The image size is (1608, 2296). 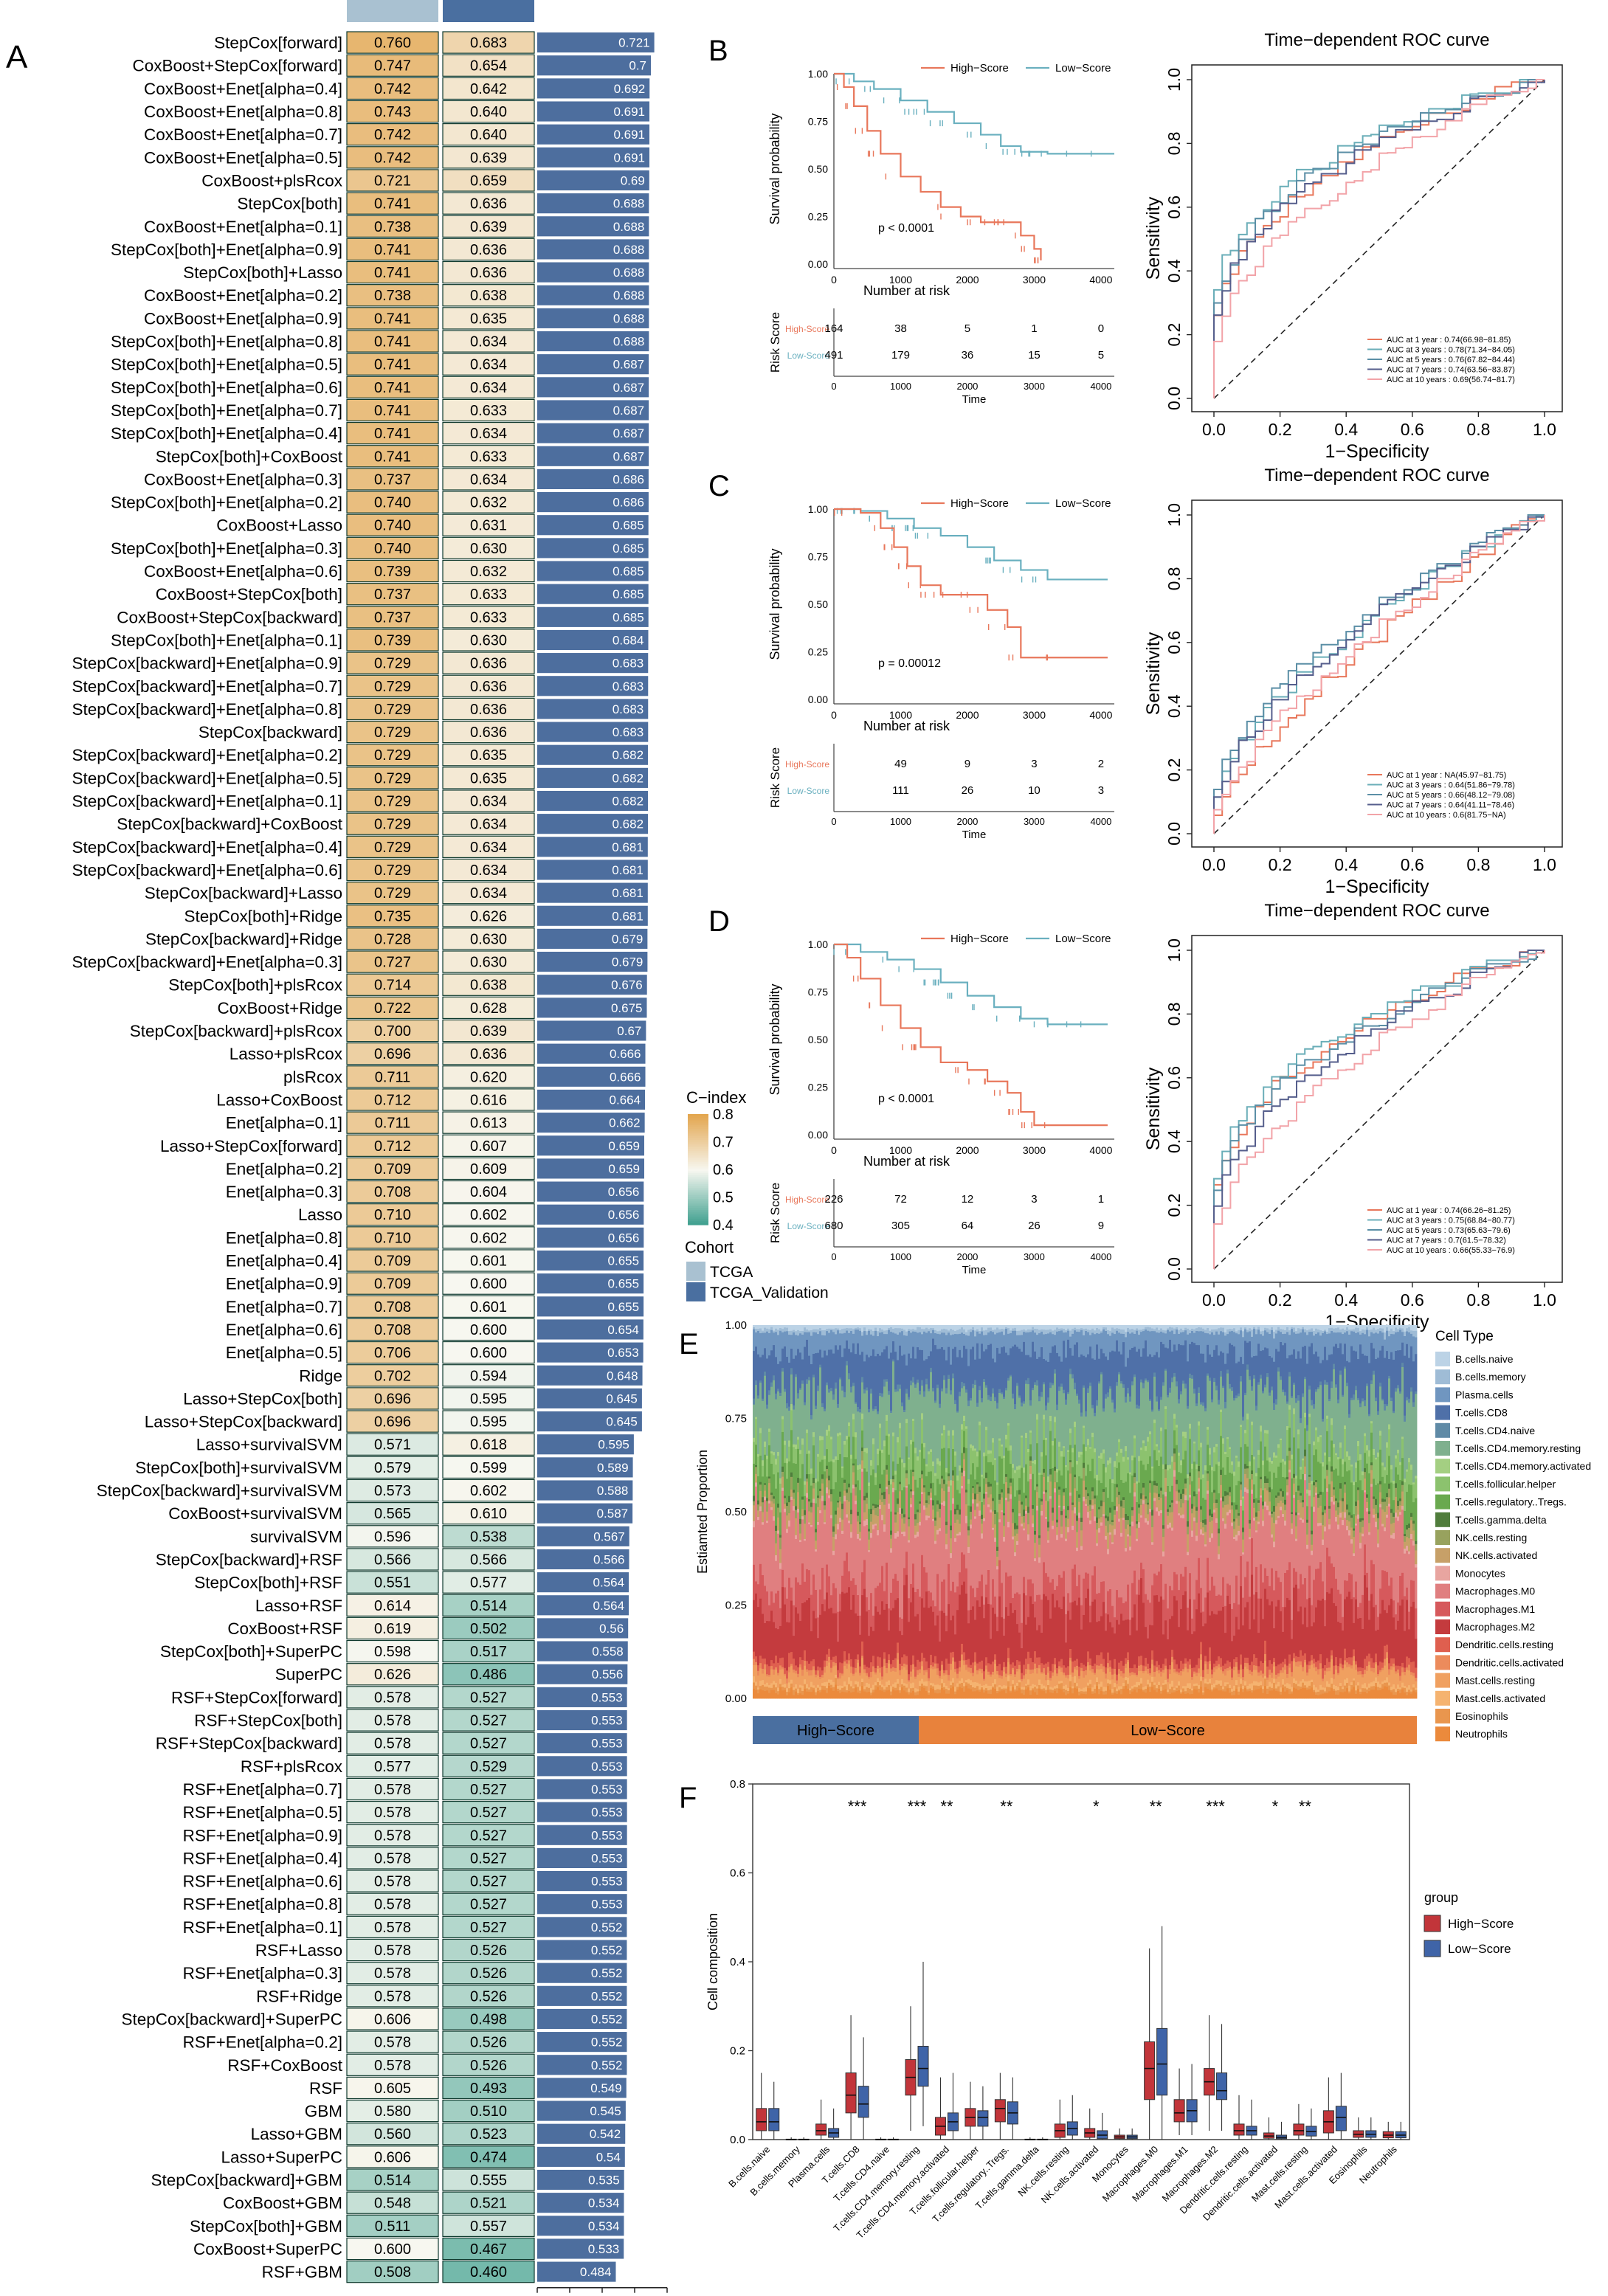 I want to click on cindex-value-tcga: 0.708, so click(x=393, y=1192).